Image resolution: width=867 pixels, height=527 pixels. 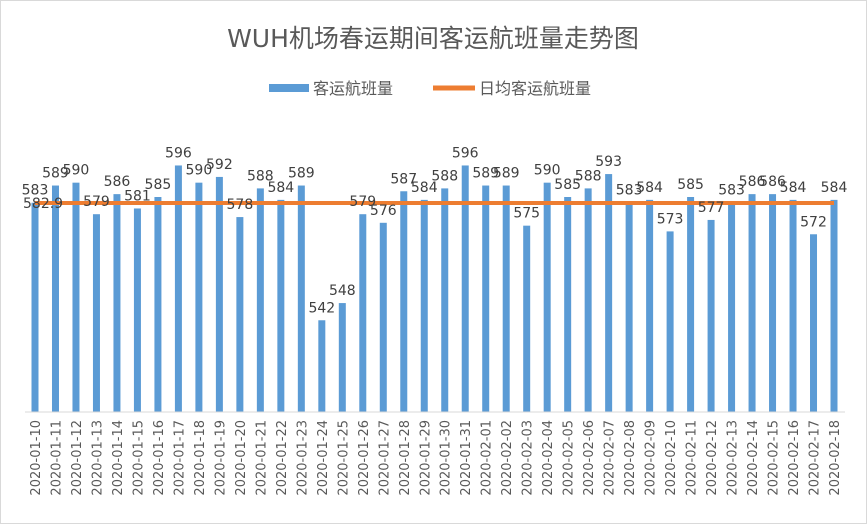 What do you see at coordinates (301, 174) in the screenshot?
I see `data-label-2020-01-23: 589` at bounding box center [301, 174].